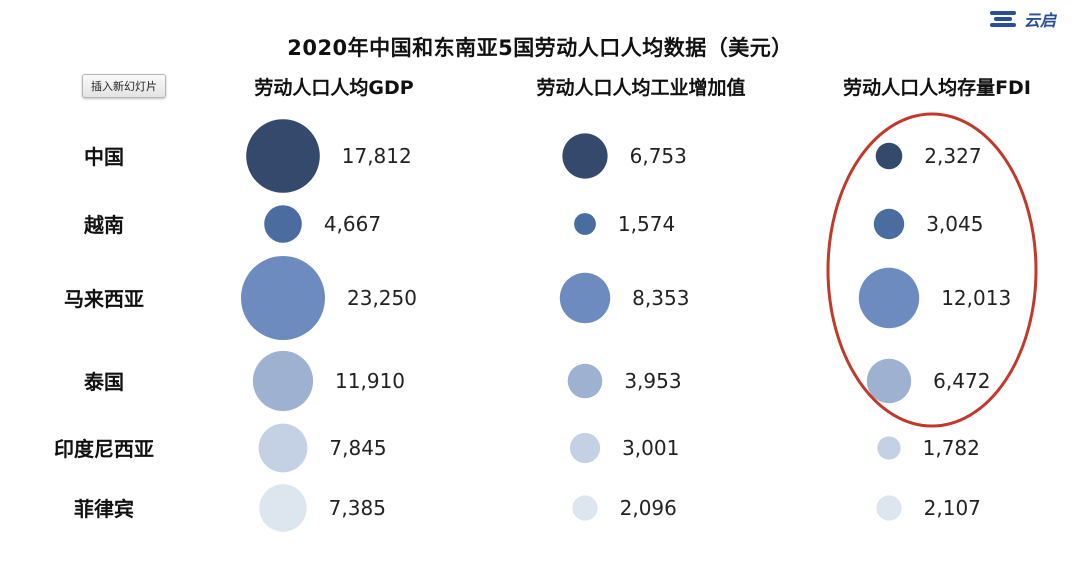  Describe the element at coordinates (382, 298) in the screenshot. I see `data-label: 23,250` at that location.